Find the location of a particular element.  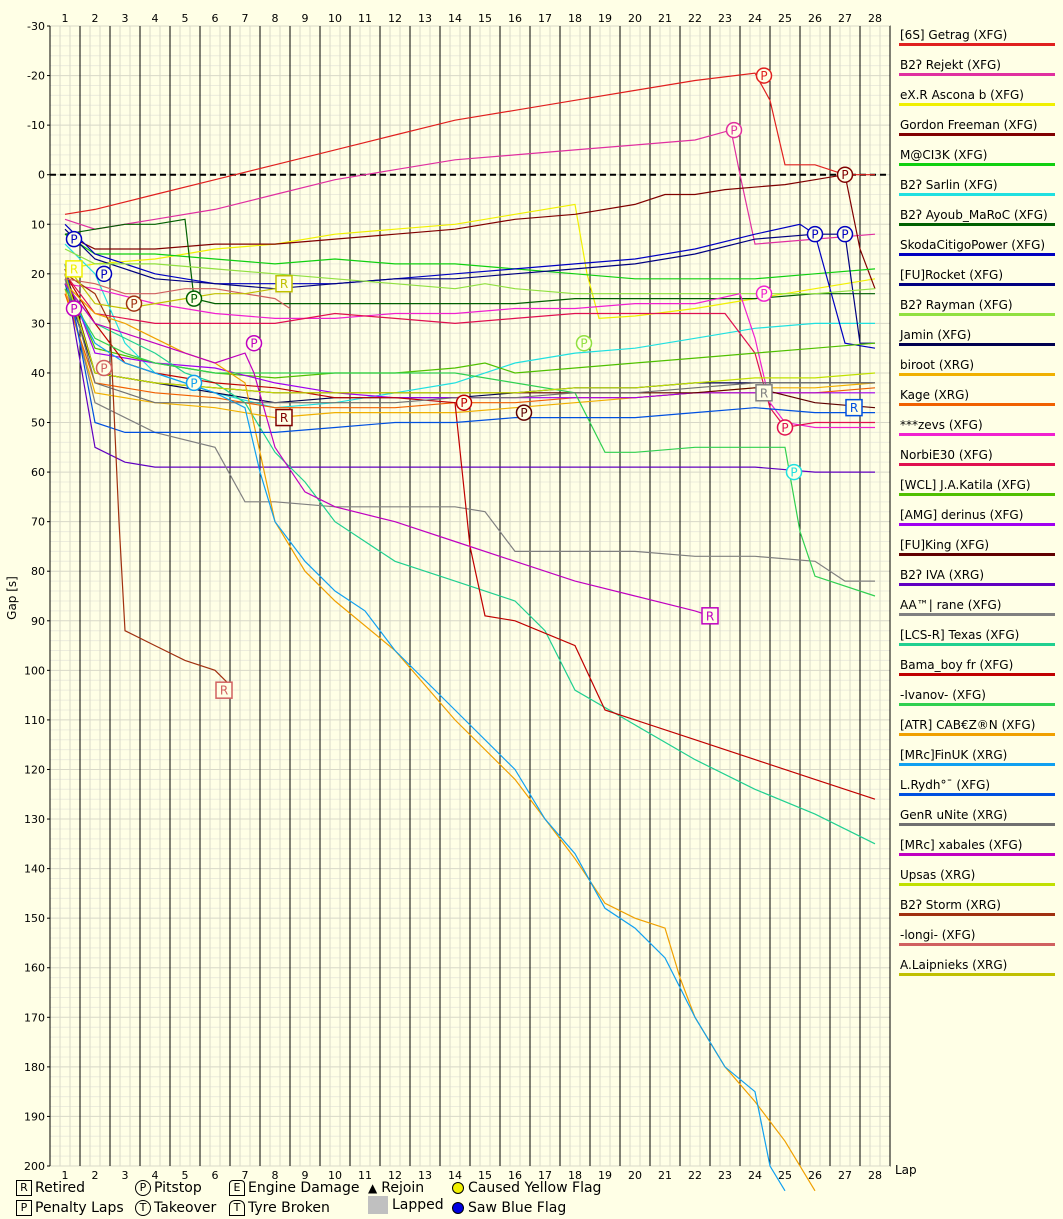

y-tick-label: 10 is located at coordinates (38, 224).